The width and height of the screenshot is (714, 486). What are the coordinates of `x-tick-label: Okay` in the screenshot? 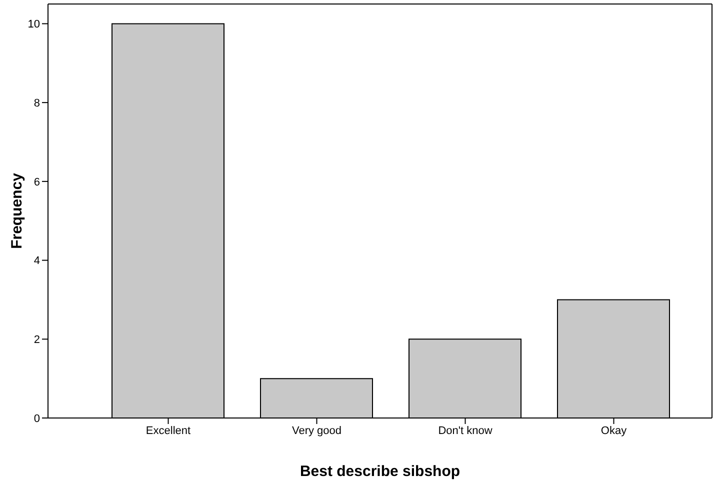 It's located at (614, 430).